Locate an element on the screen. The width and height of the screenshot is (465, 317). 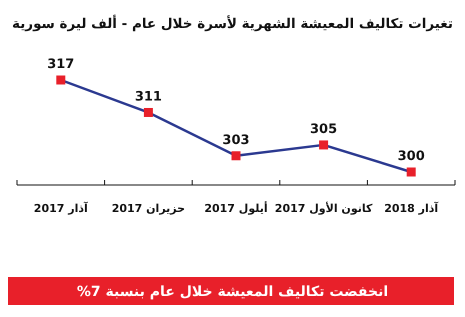
data-label: 317 is located at coordinates (60, 64).